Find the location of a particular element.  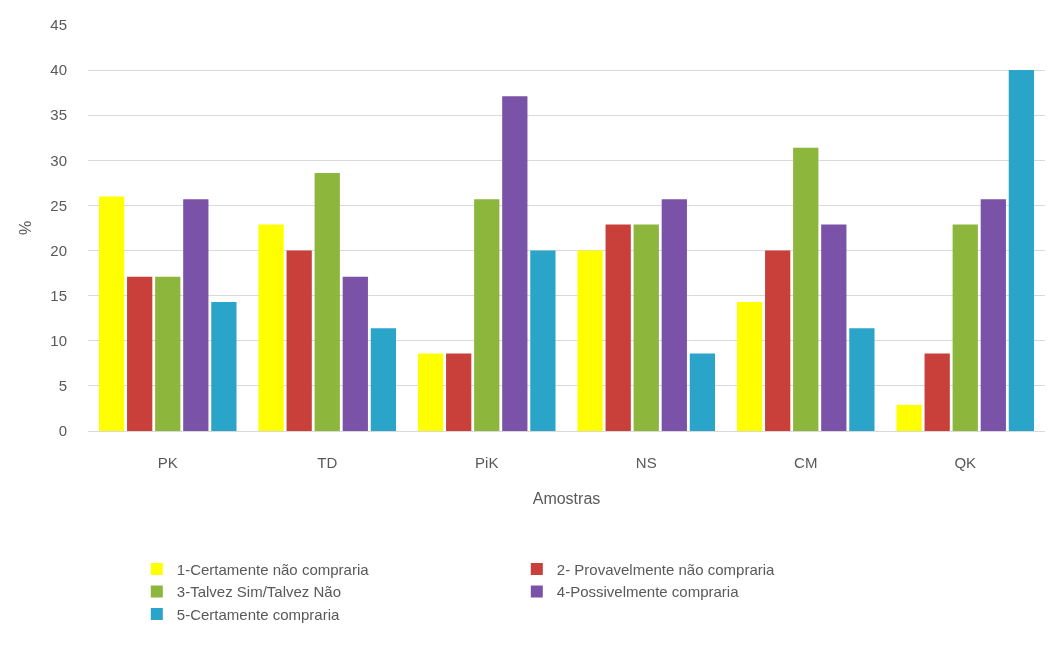

x-tick-label: CM is located at coordinates (806, 462).